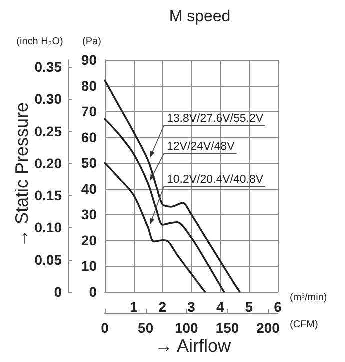  What do you see at coordinates (22, 175) in the screenshot?
I see `text: → Static Pressure` at bounding box center [22, 175].